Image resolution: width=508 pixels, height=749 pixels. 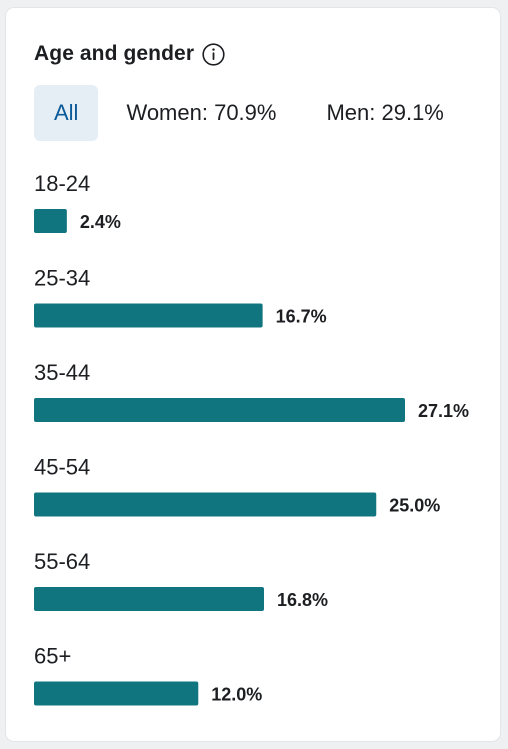 What do you see at coordinates (62, 278) in the screenshot?
I see `age-label: 25-34` at bounding box center [62, 278].